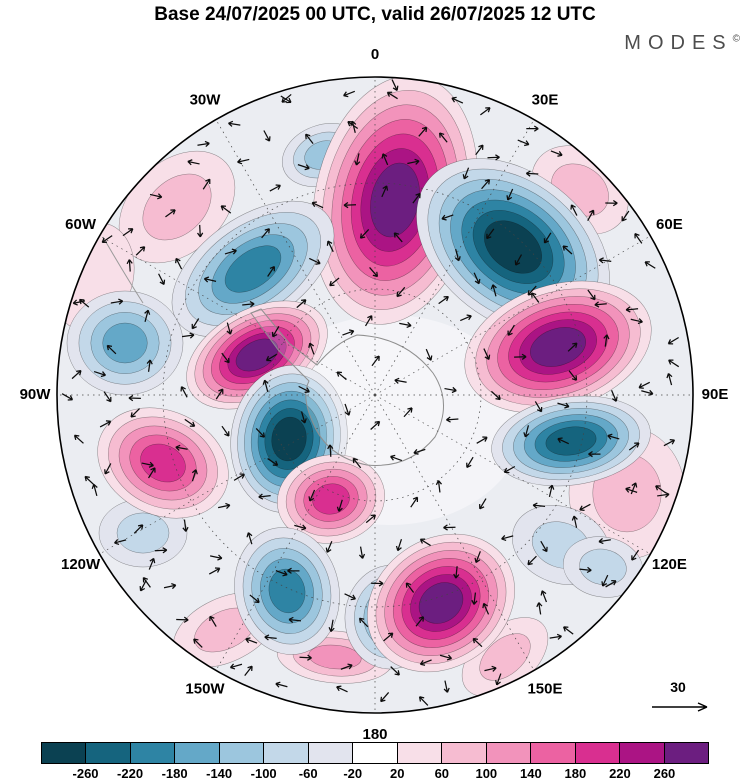  I want to click on graticule-line, so click(237, 474).